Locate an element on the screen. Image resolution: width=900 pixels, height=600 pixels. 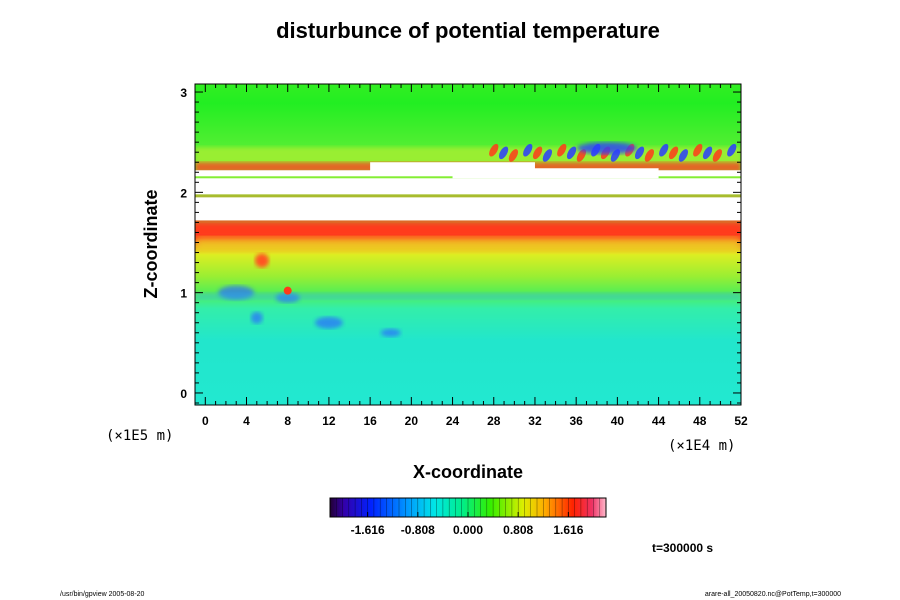
x-tick-labels: 0 4 8 12 16 20 24 28 32 36 40 44 48 52 is located at coordinates (475, 421).